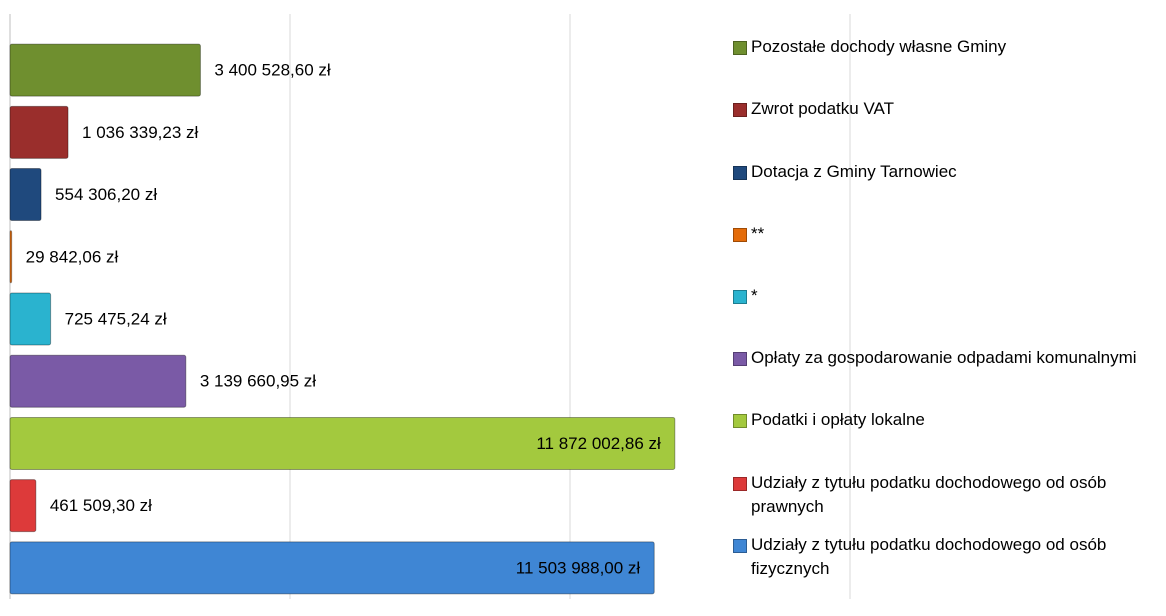 This screenshot has height=616, width=1166. I want to click on legend-item: Dotacja z Gminy Tarnowiec, so click(943, 172).